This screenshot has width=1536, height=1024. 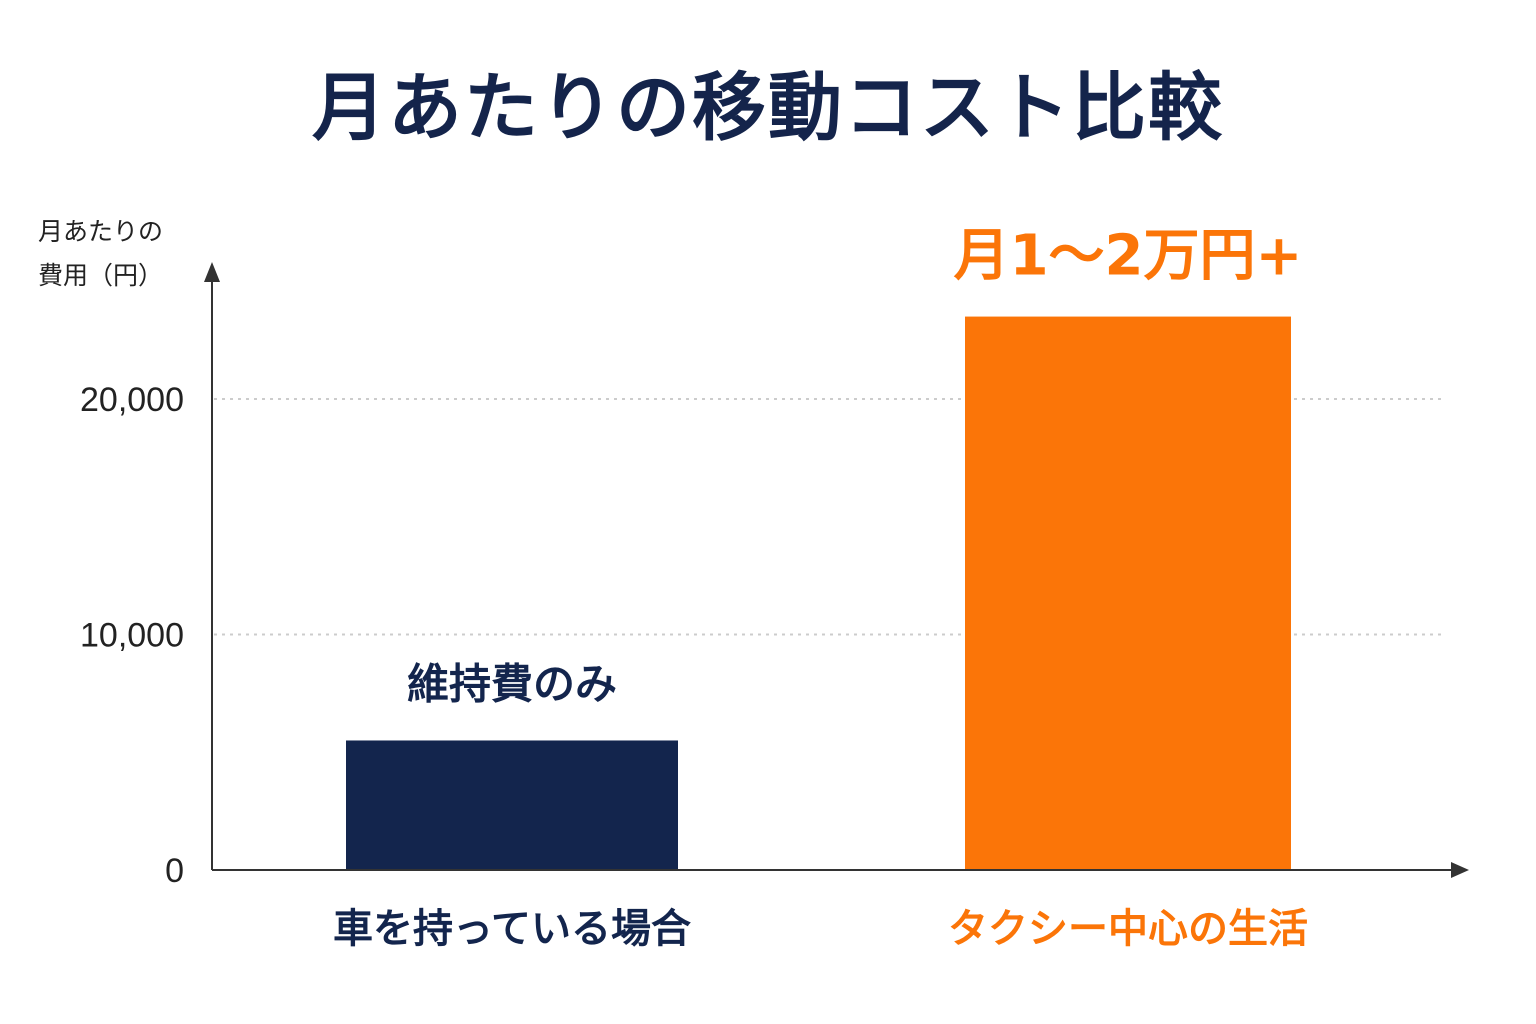 I want to click on y-tick-label: 10,000, so click(x=132, y=636).